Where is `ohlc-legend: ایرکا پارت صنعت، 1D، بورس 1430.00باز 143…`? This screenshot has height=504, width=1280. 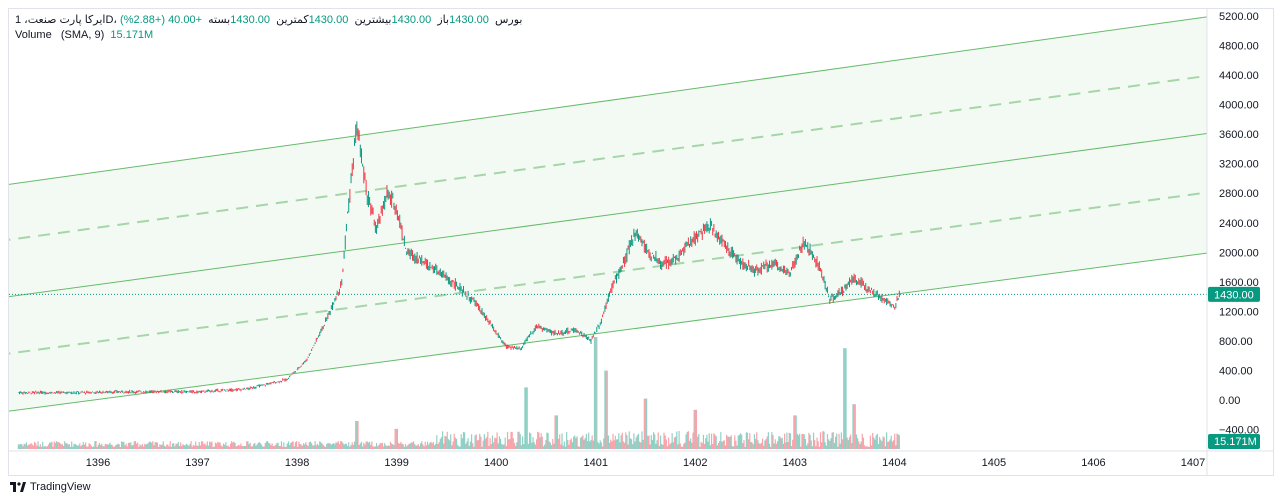
ohlc-legend: ایرکا پارت صنعت، 1D، بورس 1430.00باز 143… is located at coordinates (268, 19).